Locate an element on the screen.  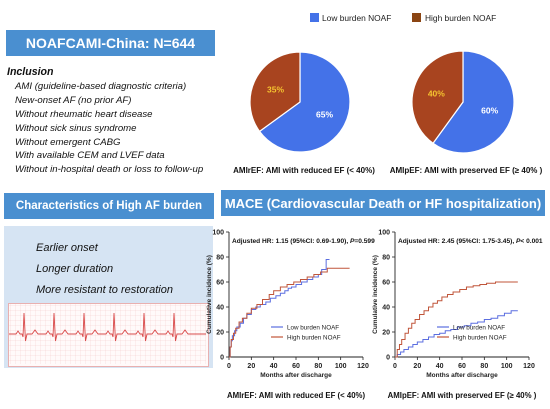
pie-slice-label: 60% is located at coordinates (489, 111).